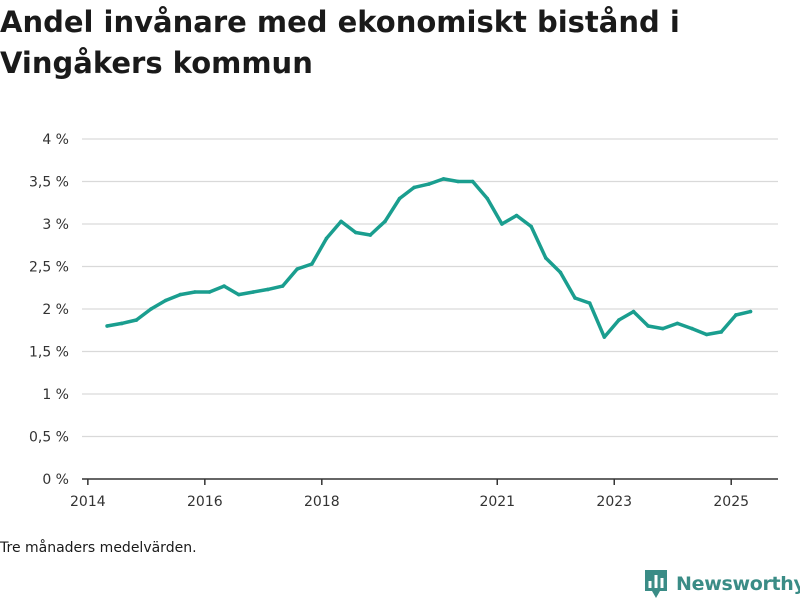 This screenshot has width=800, height=600. I want to click on y-tick-label: 0,5 %, so click(49, 438).